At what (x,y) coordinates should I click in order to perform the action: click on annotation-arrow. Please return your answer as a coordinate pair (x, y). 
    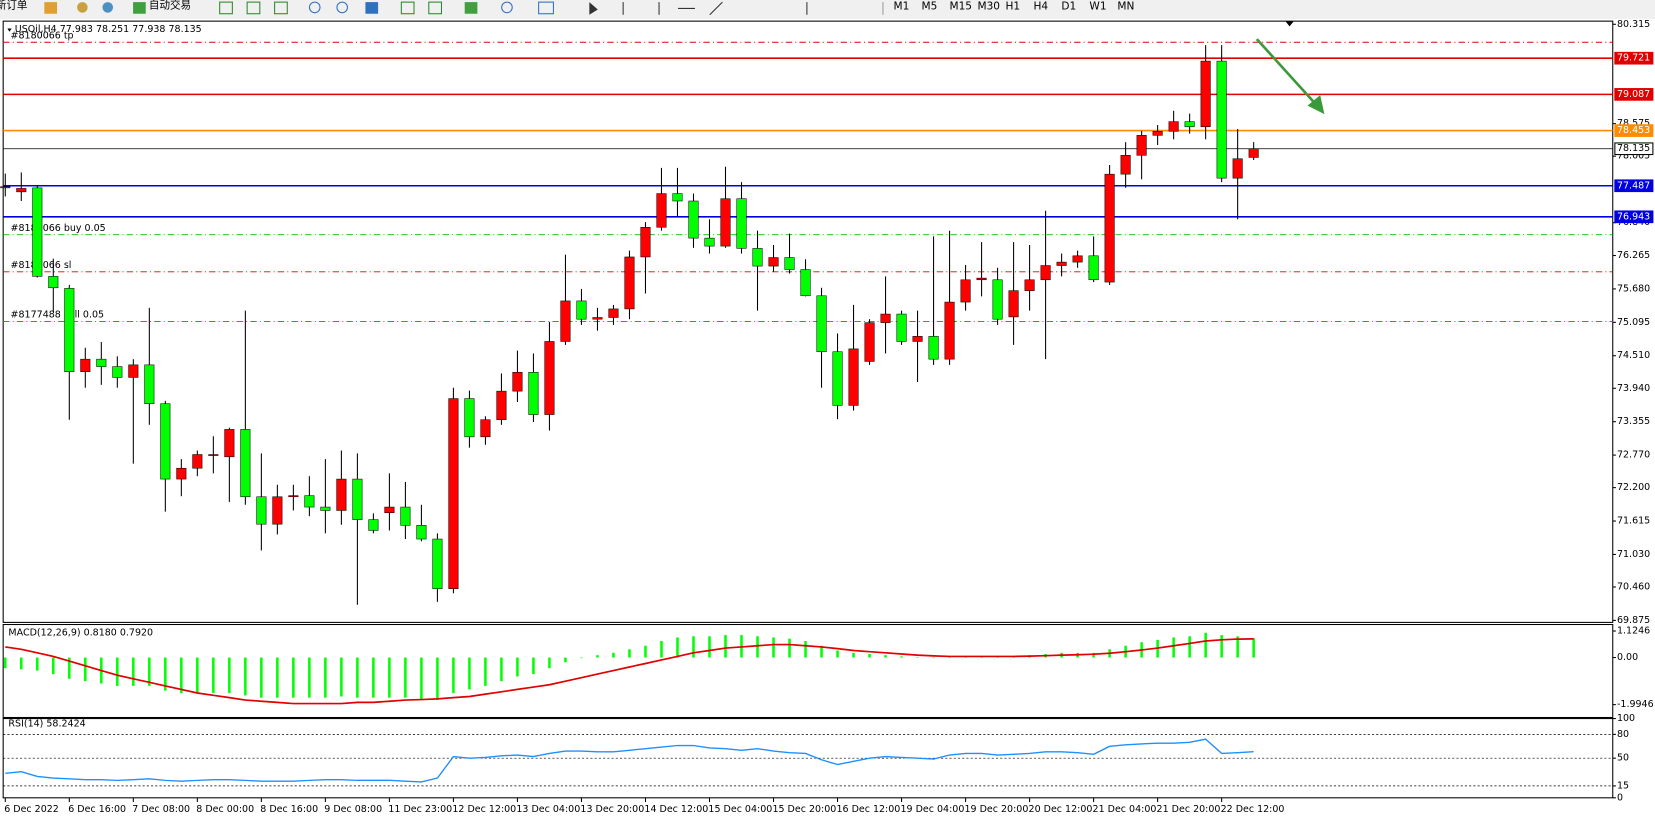
    Looking at the image, I should click on (1287, 72).